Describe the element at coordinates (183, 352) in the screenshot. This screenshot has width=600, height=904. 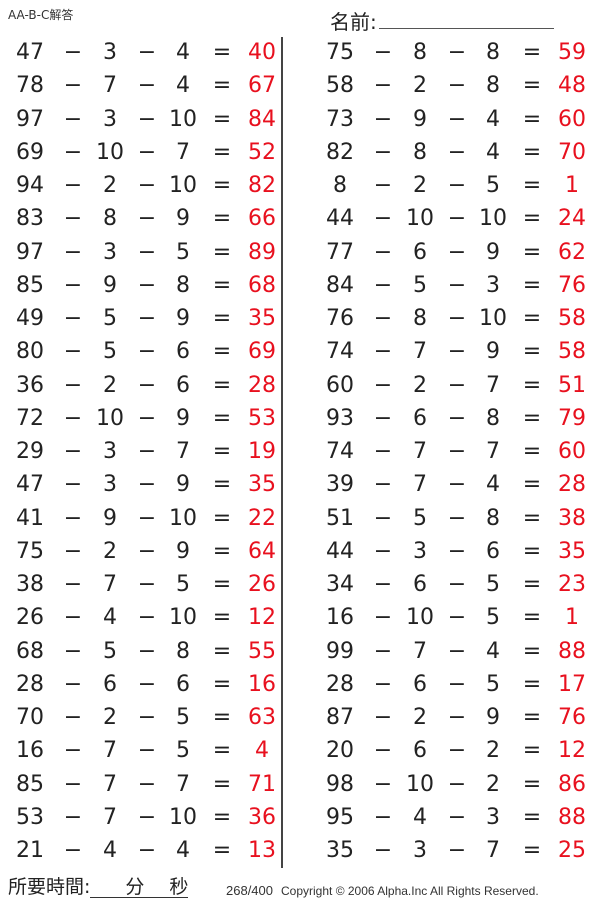
I see `operand: 6` at that location.